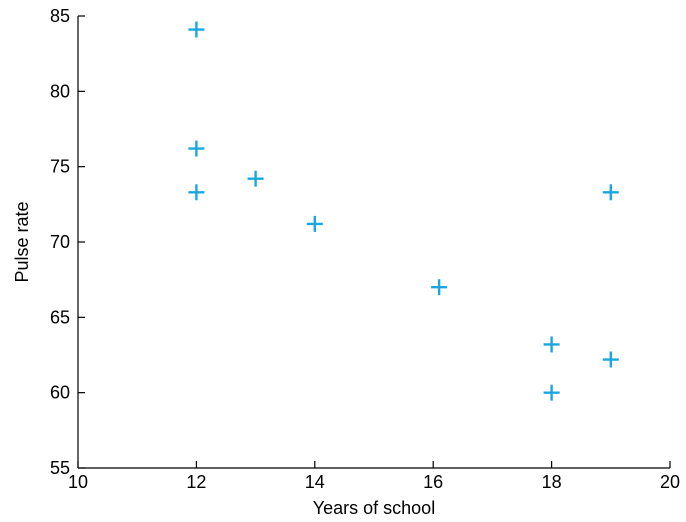 The height and width of the screenshot is (522, 686). I want to click on x-tick-label: 16, so click(433, 482).